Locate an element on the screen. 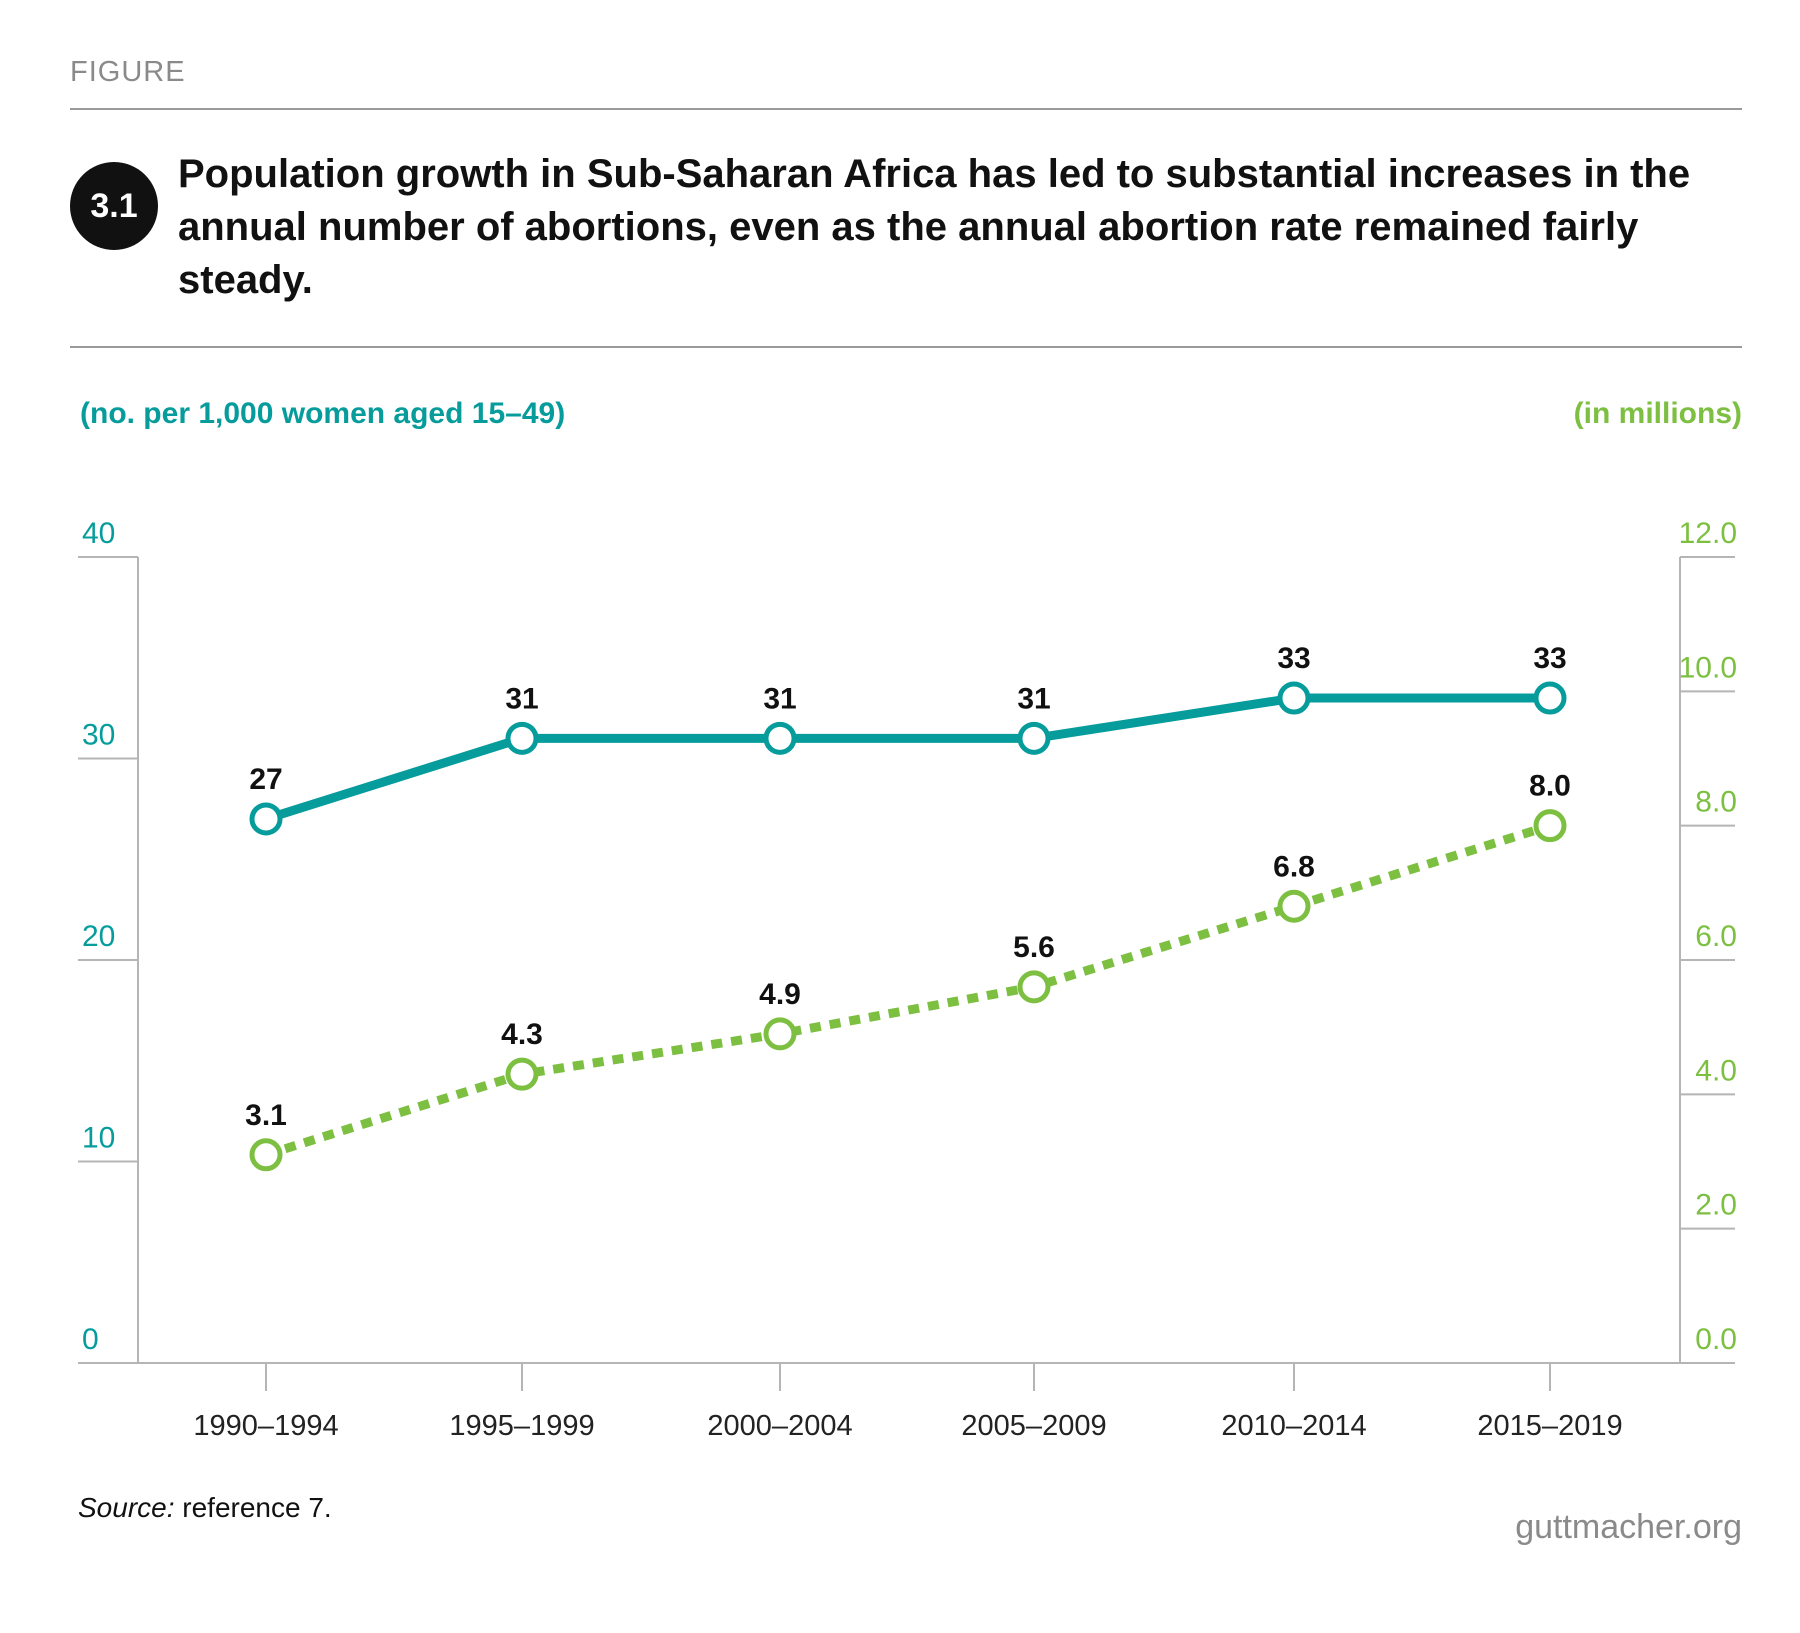 This screenshot has width=1800, height=1633. rate-data-label: 27 is located at coordinates (265, 779).